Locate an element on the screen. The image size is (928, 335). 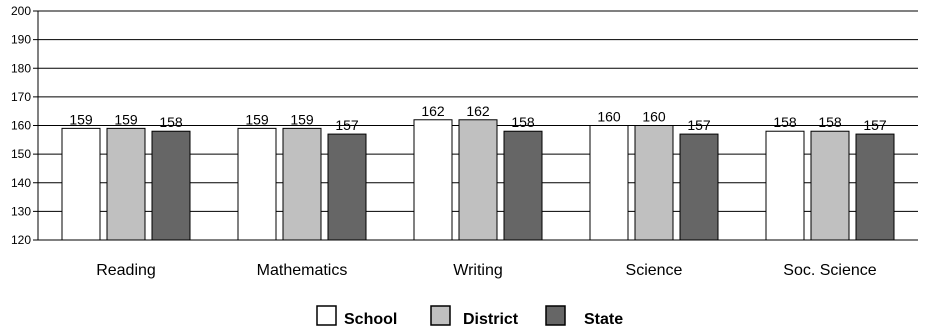
y-tick-label: 140 is located at coordinates (21, 183).